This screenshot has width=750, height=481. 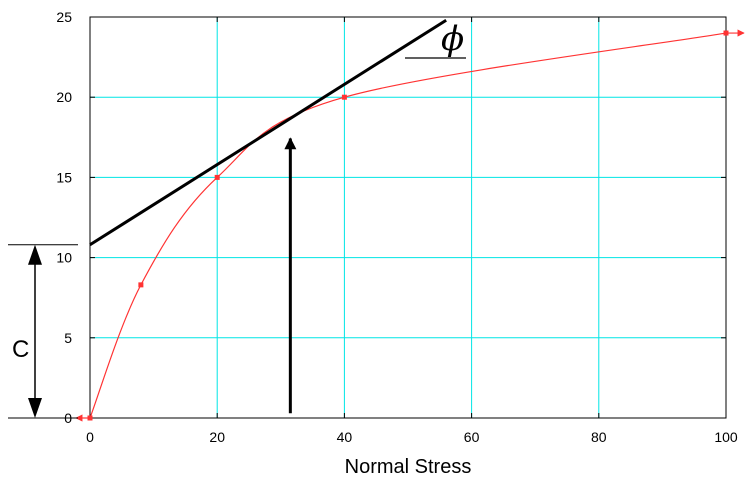 What do you see at coordinates (408, 467) in the screenshot?
I see `x-axis-title: Normal Stress` at bounding box center [408, 467].